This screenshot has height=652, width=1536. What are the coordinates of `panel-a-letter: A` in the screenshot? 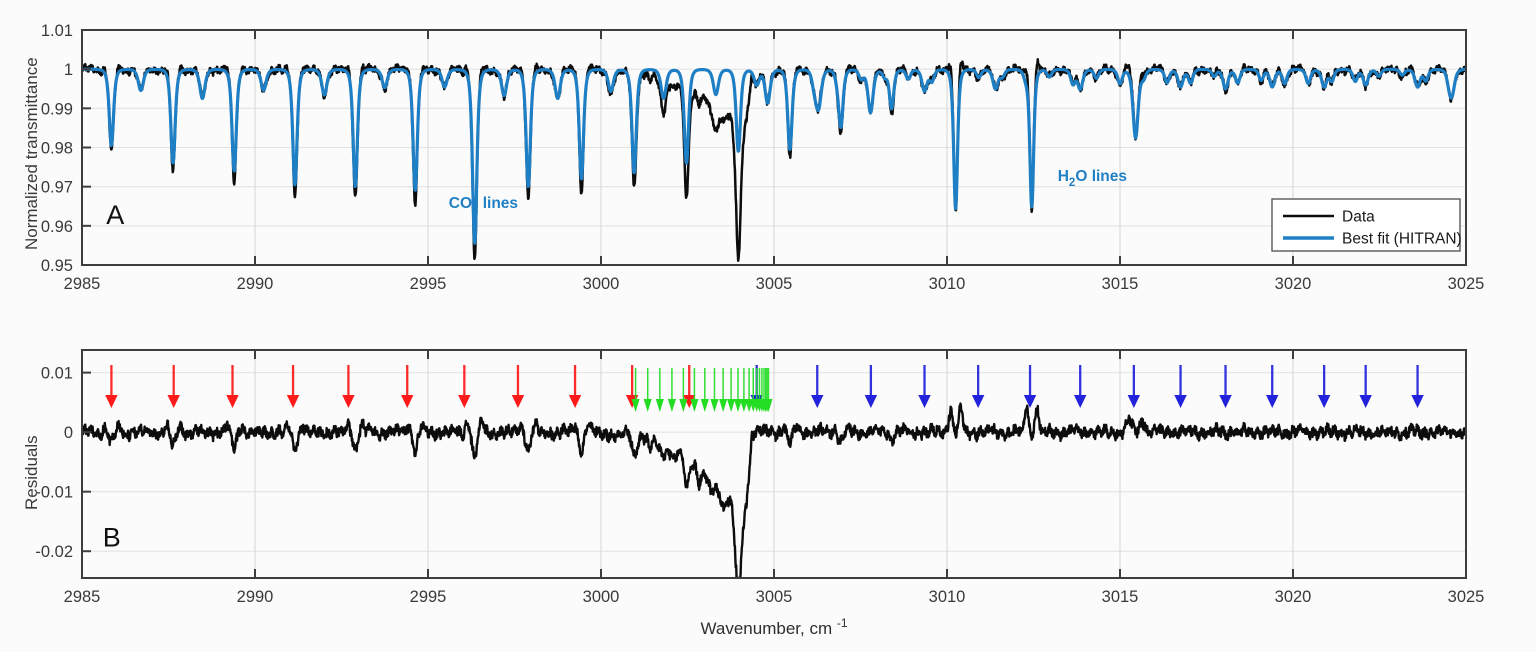 It's located at (115, 215).